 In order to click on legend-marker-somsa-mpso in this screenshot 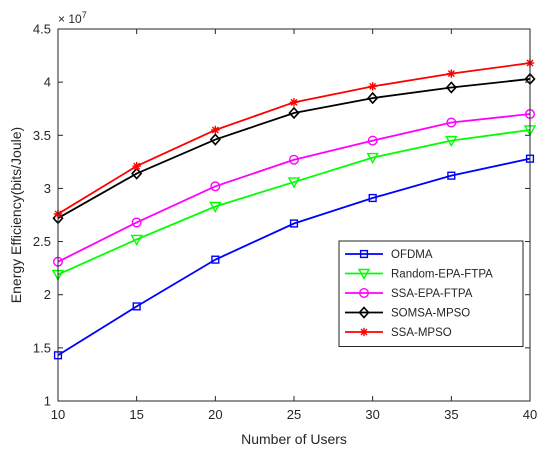, I will do `click(364, 312)`.